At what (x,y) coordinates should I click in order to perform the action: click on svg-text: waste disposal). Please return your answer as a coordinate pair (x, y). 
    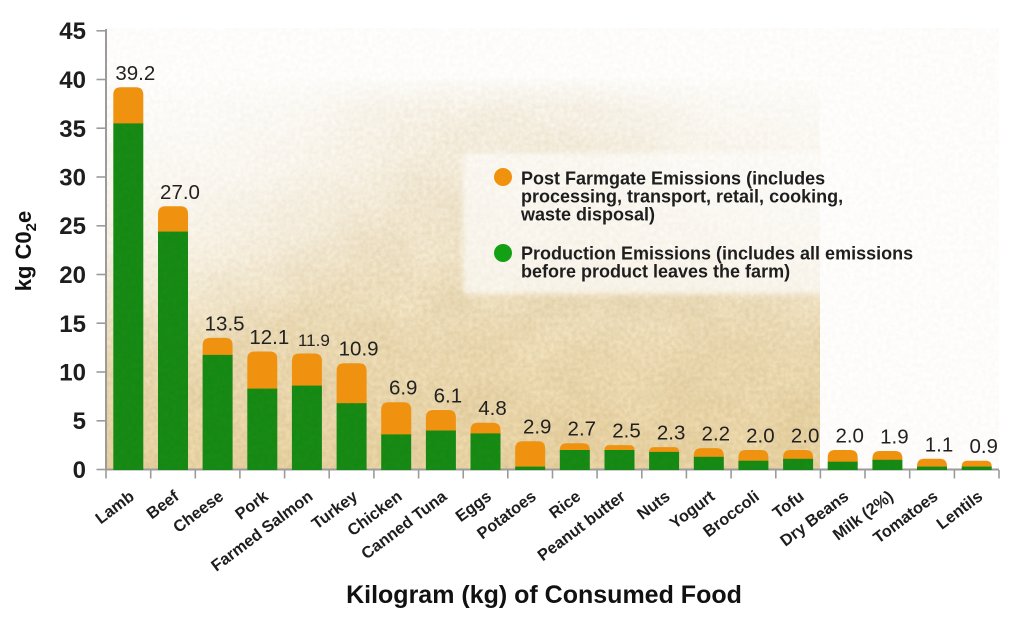
    Looking at the image, I should click on (587, 215).